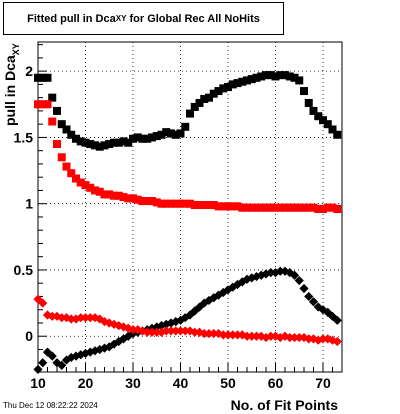 This screenshot has width=400, height=414. What do you see at coordinates (24, 270) in the screenshot?
I see `y-tick-label-1: 0.5` at bounding box center [24, 270].